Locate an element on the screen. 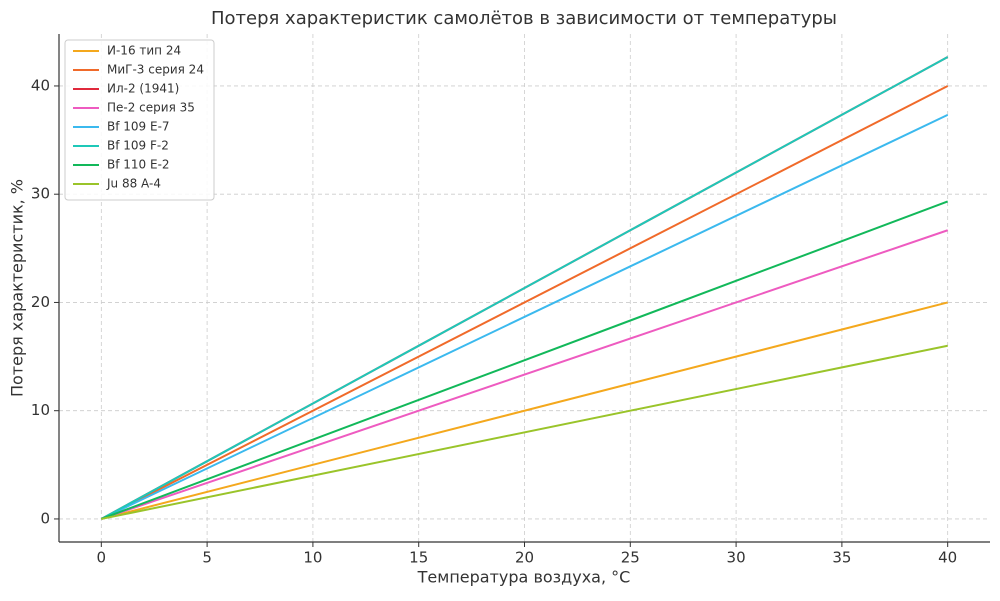  legend-box is located at coordinates (139, 120).